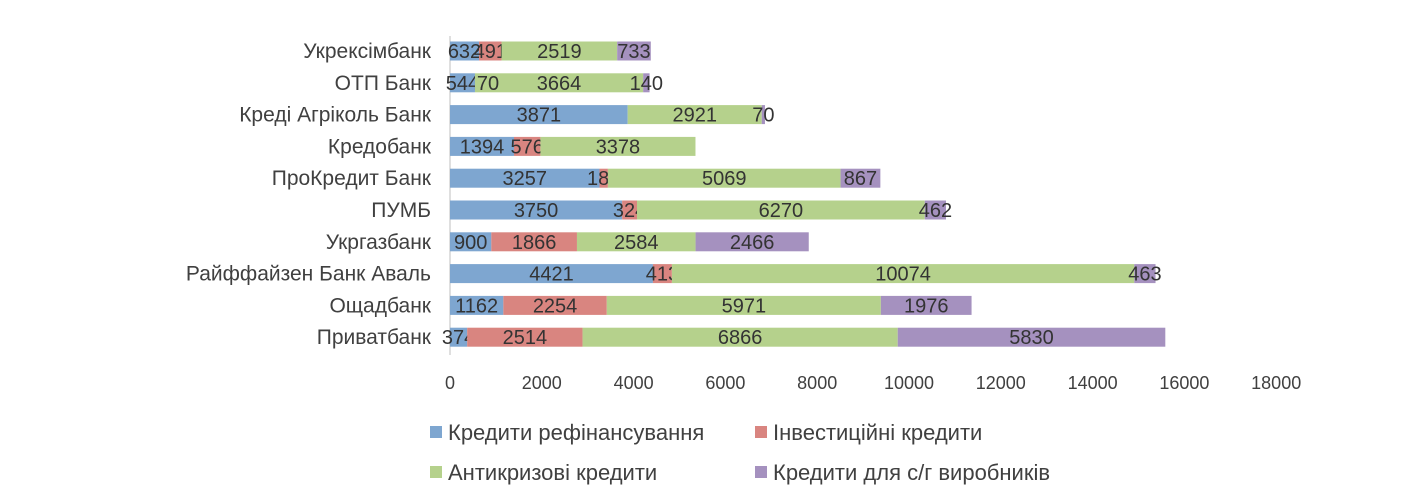 This screenshot has width=1410, height=494. I want to click on x-tick-label: 16000, so click(1184, 383).